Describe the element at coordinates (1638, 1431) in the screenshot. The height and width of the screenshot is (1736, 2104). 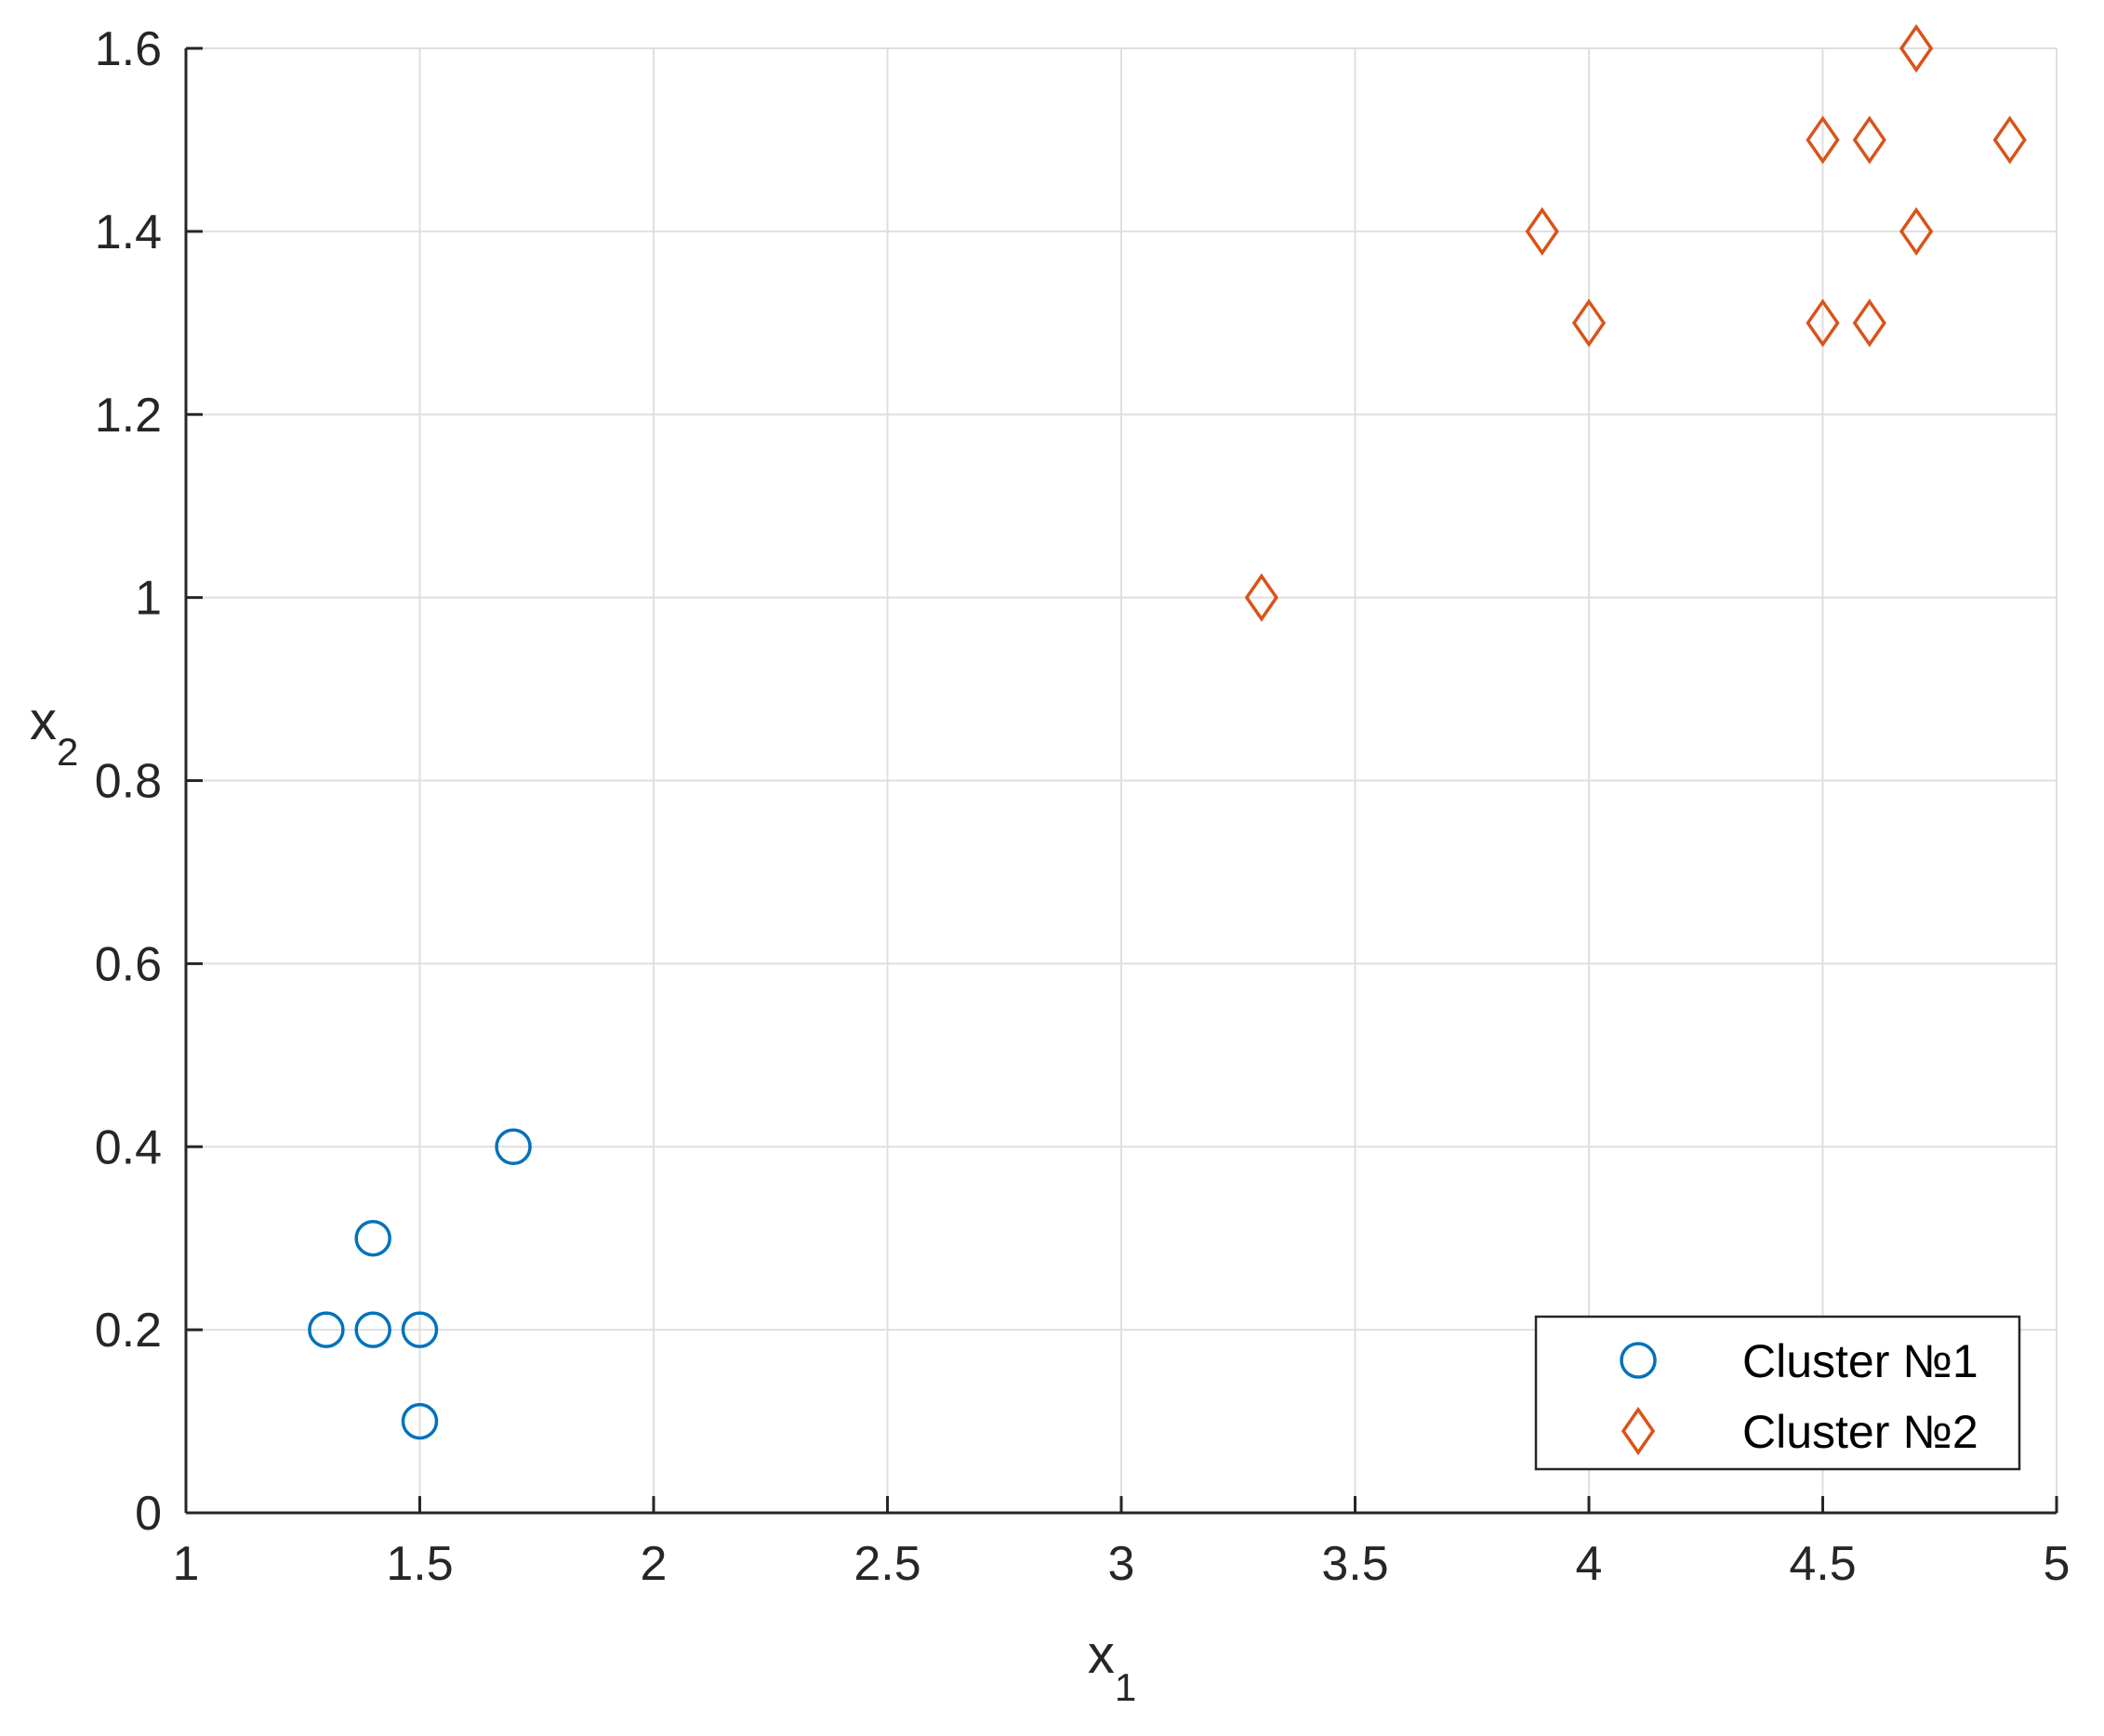
I see `legend-diamond-marker` at that location.